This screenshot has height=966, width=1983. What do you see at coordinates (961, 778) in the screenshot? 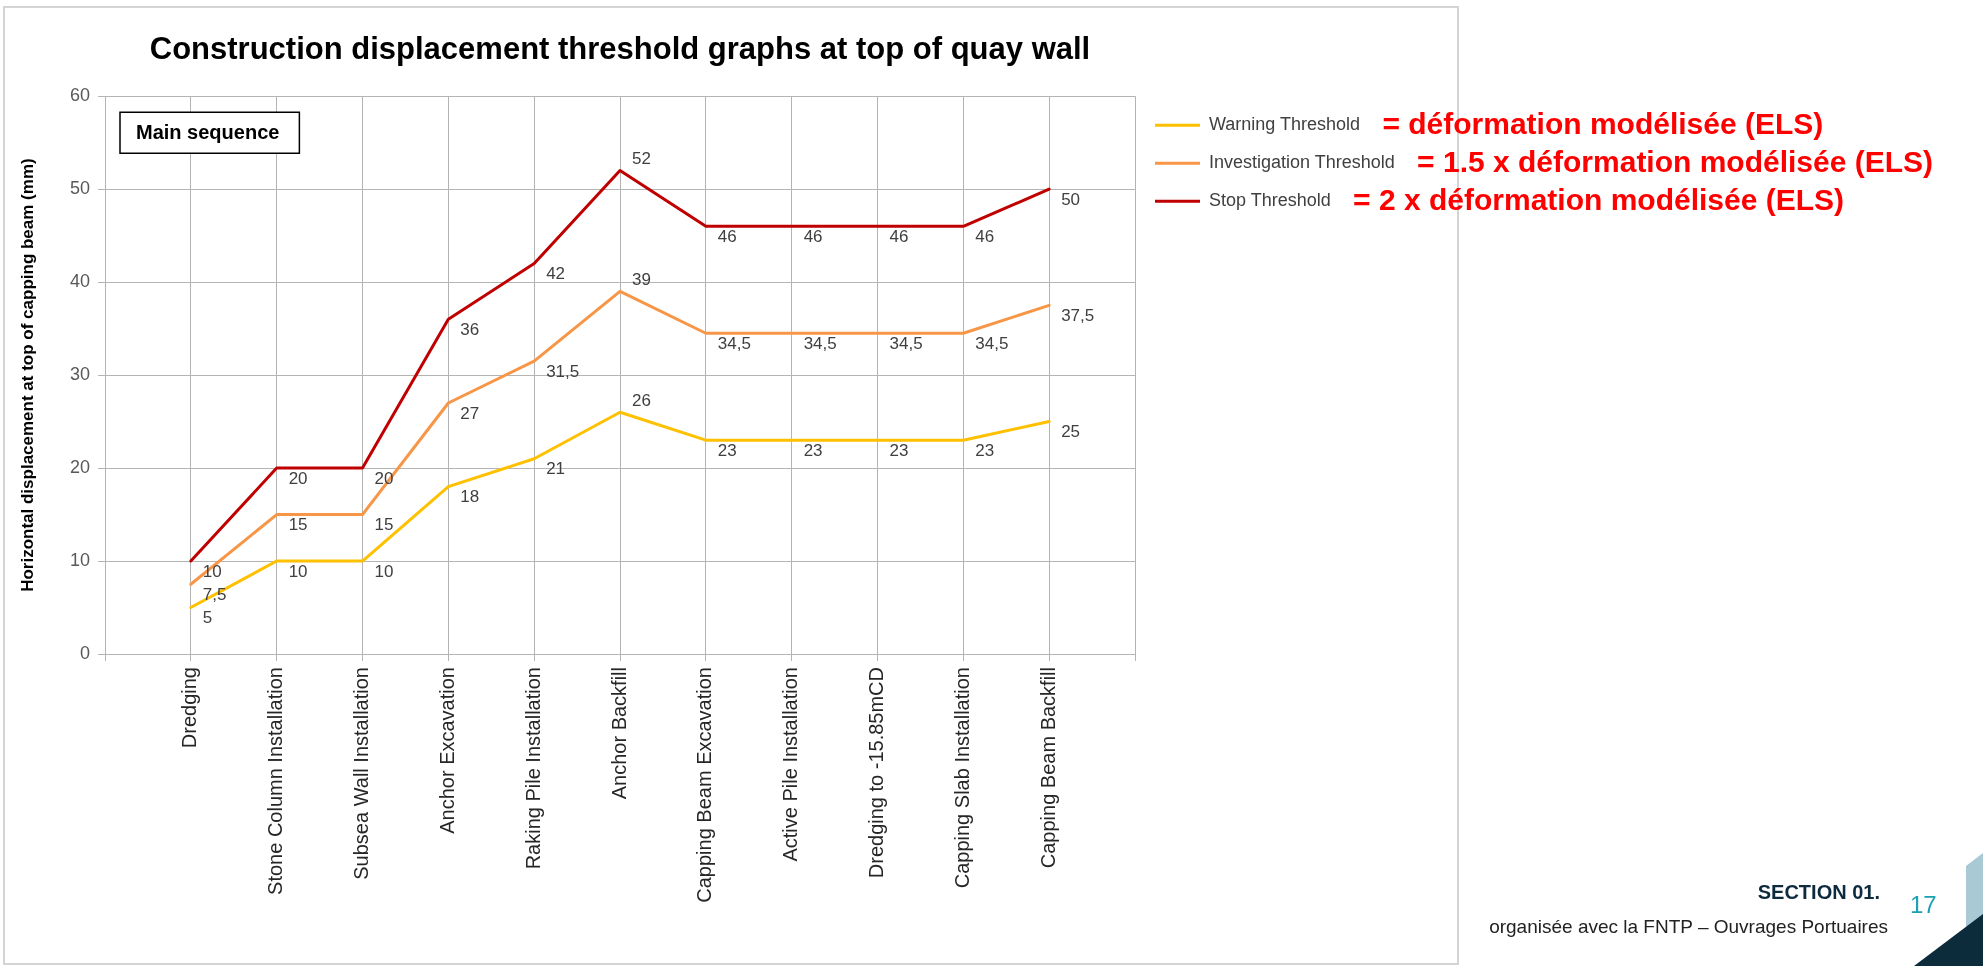
I see `x-tick-label: Capping Slab Installation` at bounding box center [961, 778].